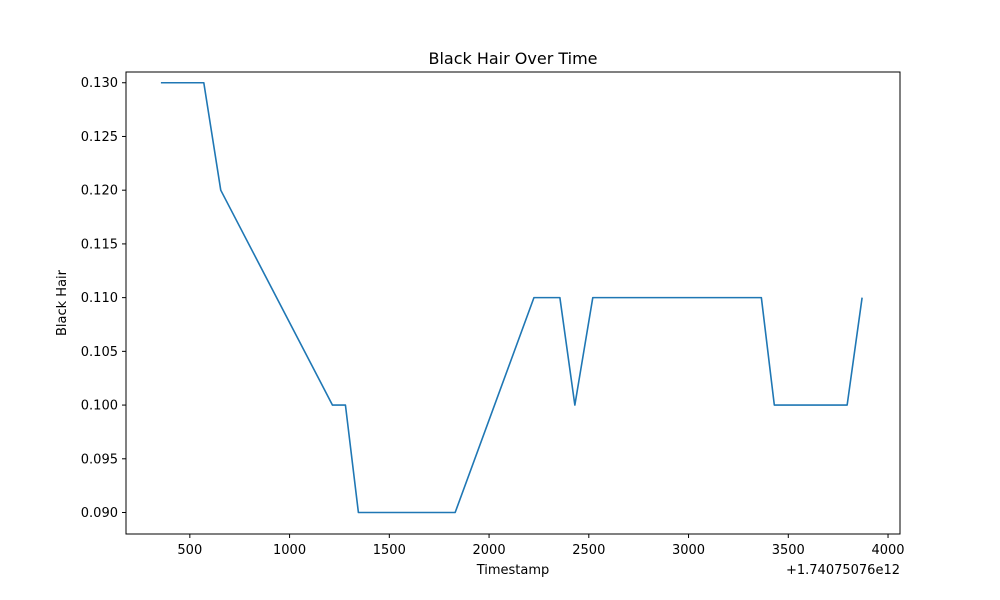 This screenshot has width=1000, height=600. Describe the element at coordinates (513, 570) in the screenshot. I see `x-axis-label: Timestamp` at that location.